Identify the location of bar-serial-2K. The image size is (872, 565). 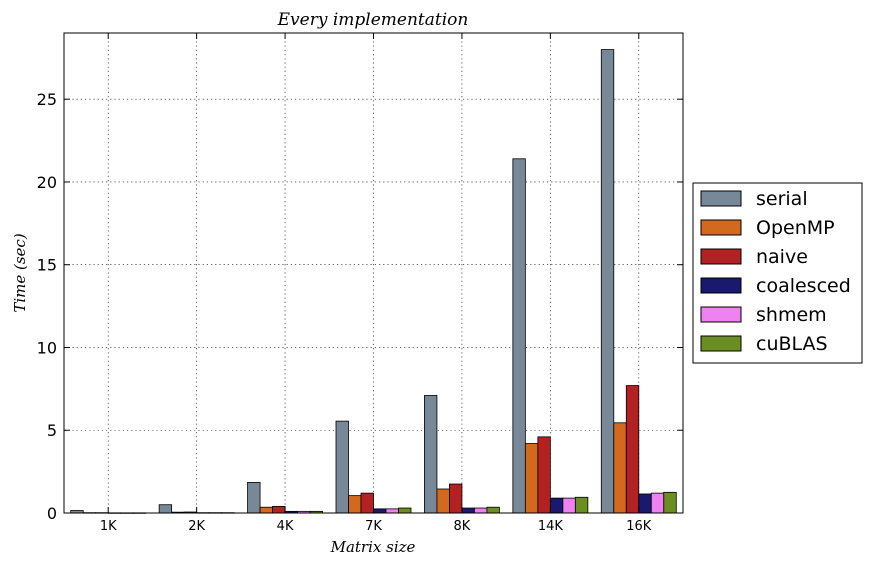
(165, 509).